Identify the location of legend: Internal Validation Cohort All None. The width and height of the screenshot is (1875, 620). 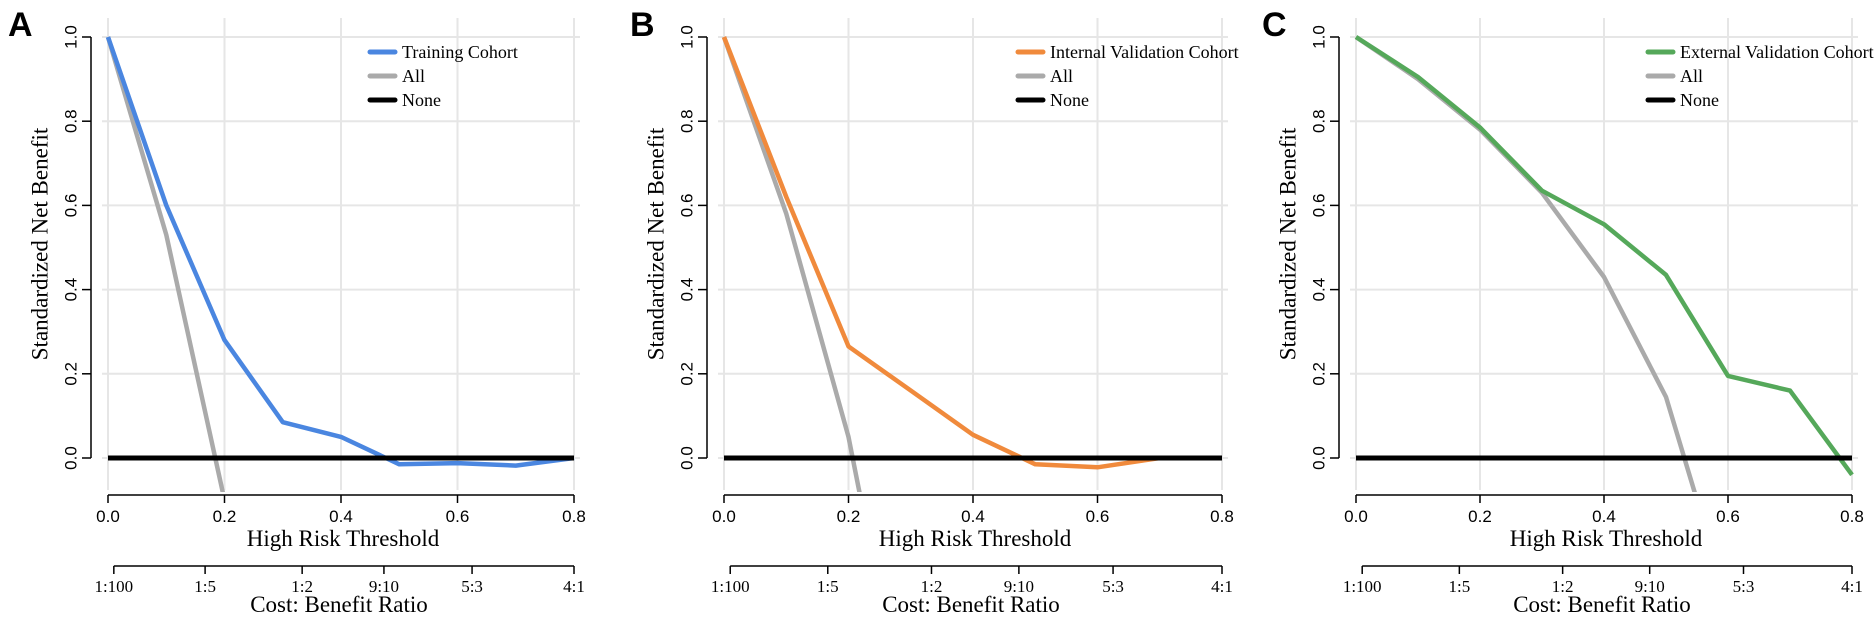
(1127, 76).